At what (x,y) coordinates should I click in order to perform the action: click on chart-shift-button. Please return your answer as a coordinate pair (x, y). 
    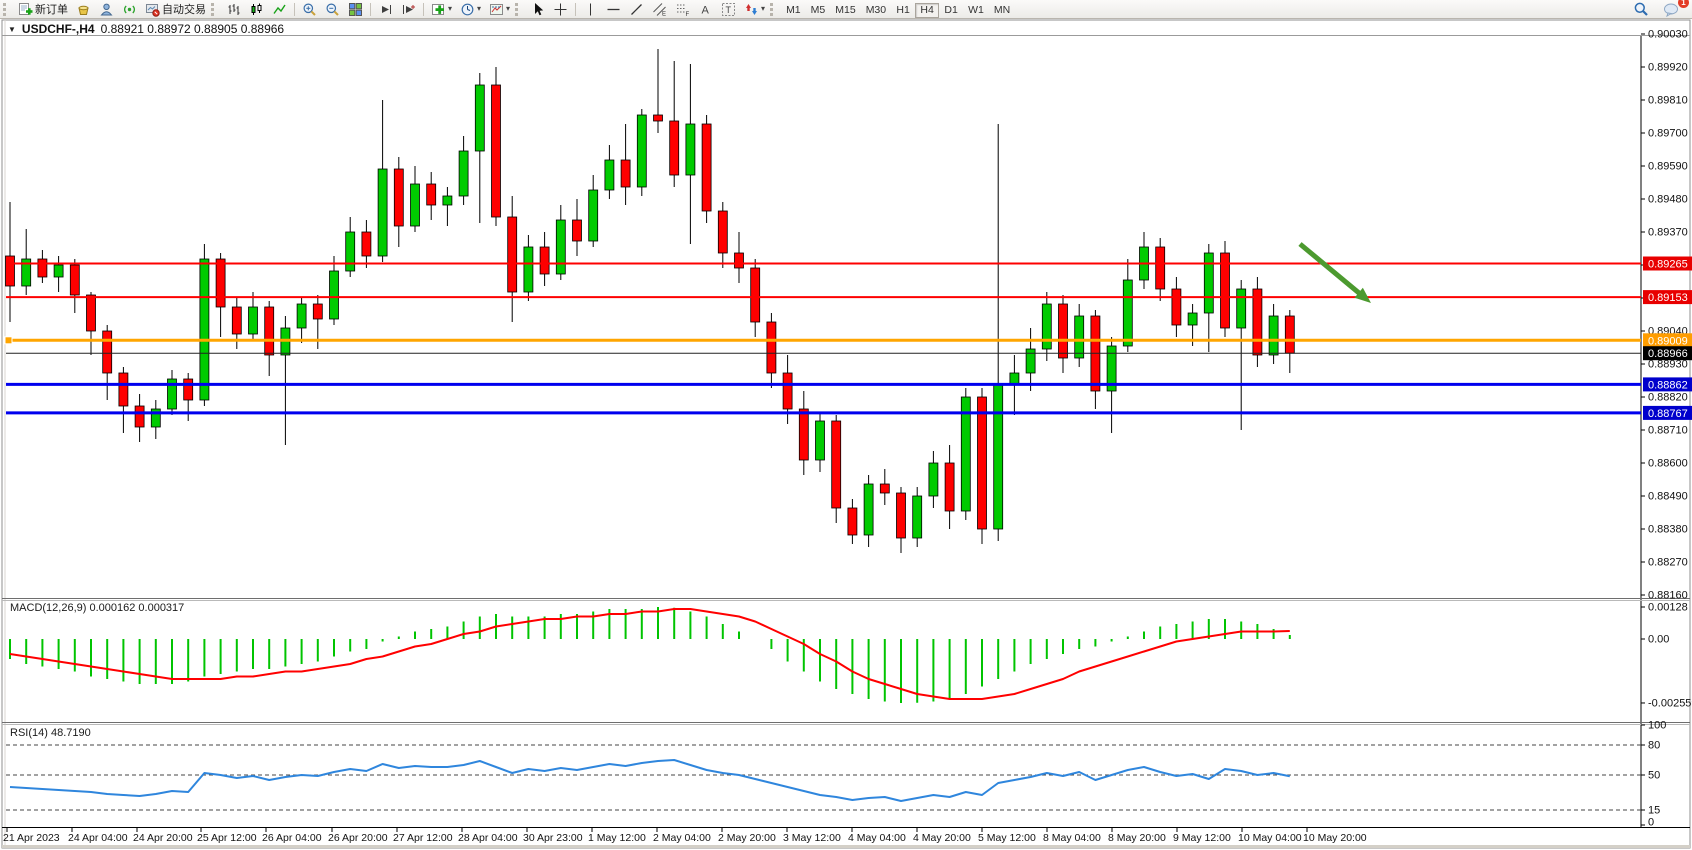
    Looking at the image, I should click on (408, 9).